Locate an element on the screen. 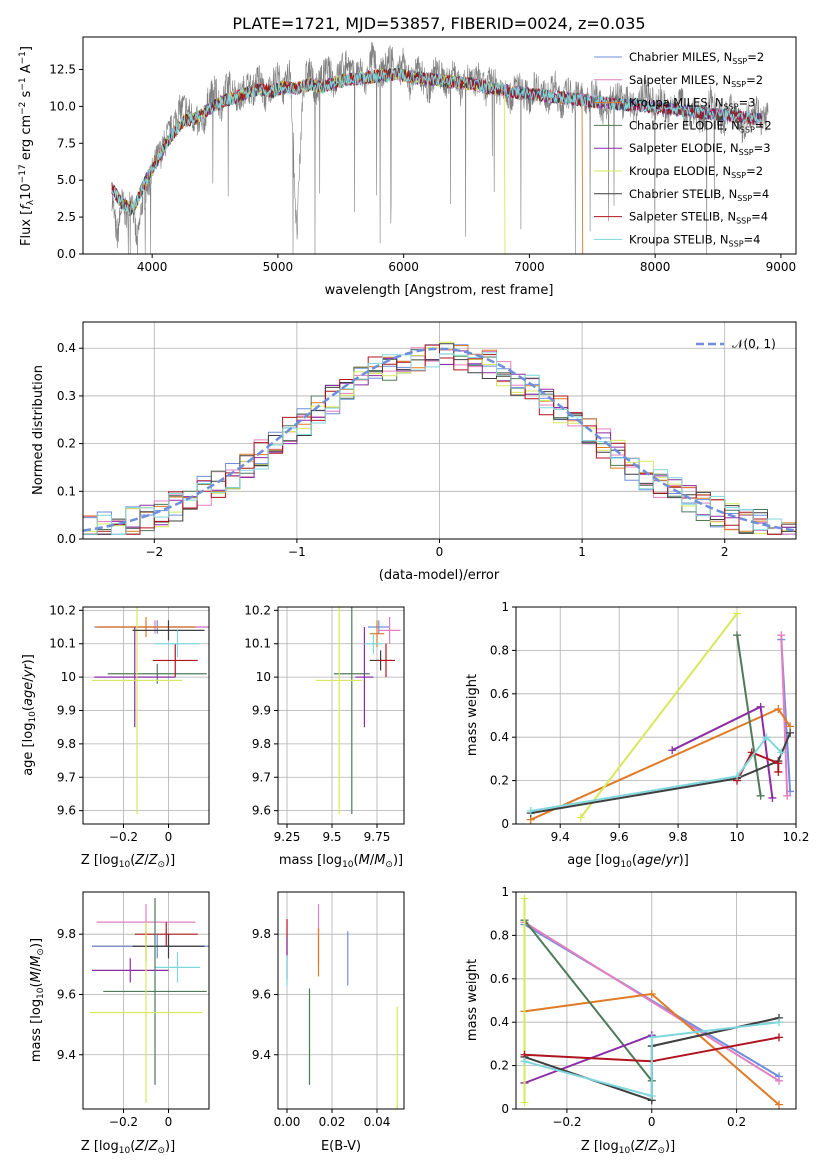 This screenshot has width=819, height=1174. residuals-xtick-label: 2 is located at coordinates (725, 552).